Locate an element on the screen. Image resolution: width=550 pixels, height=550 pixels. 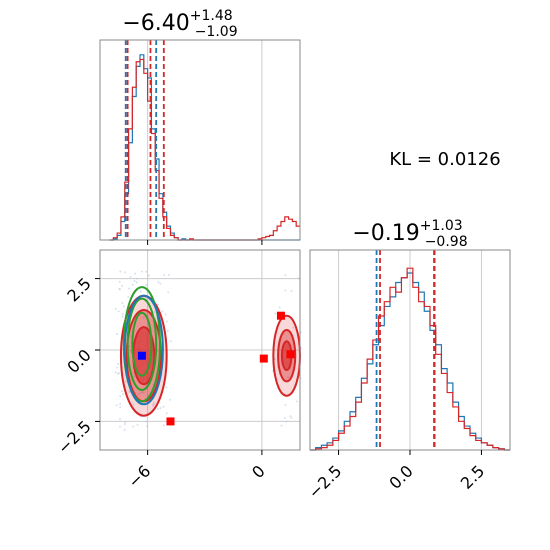
top-title-value: −6.40 is located at coordinates (155, 23).